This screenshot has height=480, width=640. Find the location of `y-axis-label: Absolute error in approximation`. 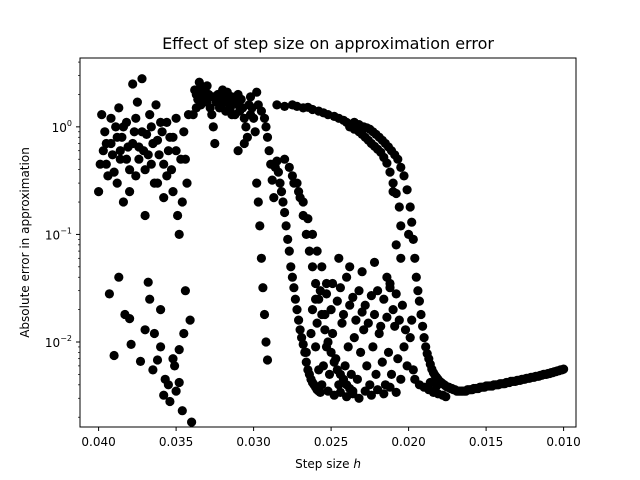

y-axis-label: Absolute error in approximation is located at coordinates (25, 242).